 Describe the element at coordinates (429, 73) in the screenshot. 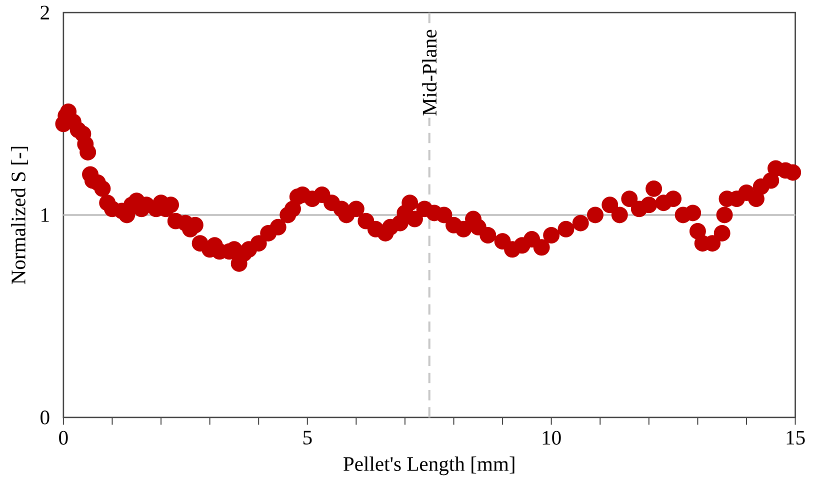

I see `ref-line-label: Mid-Plane` at that location.